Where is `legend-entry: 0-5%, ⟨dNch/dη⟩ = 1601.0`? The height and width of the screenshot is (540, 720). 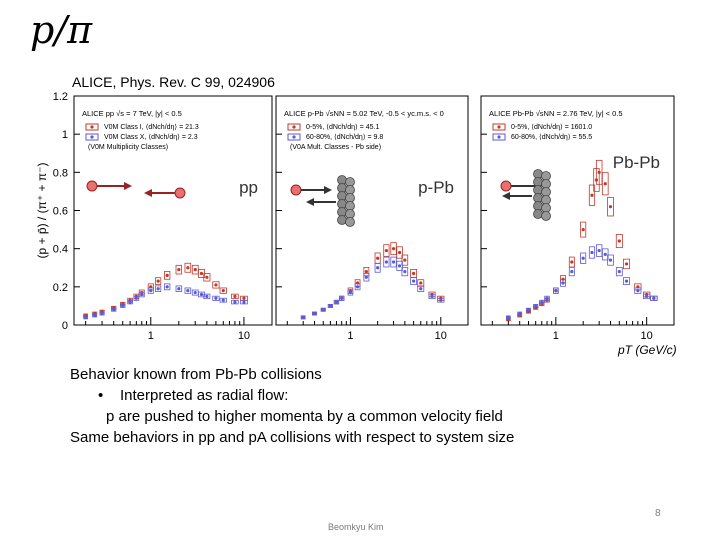 legend-entry: 0-5%, ⟨dNch/dη⟩ = 1601.0 is located at coordinates (551, 127).